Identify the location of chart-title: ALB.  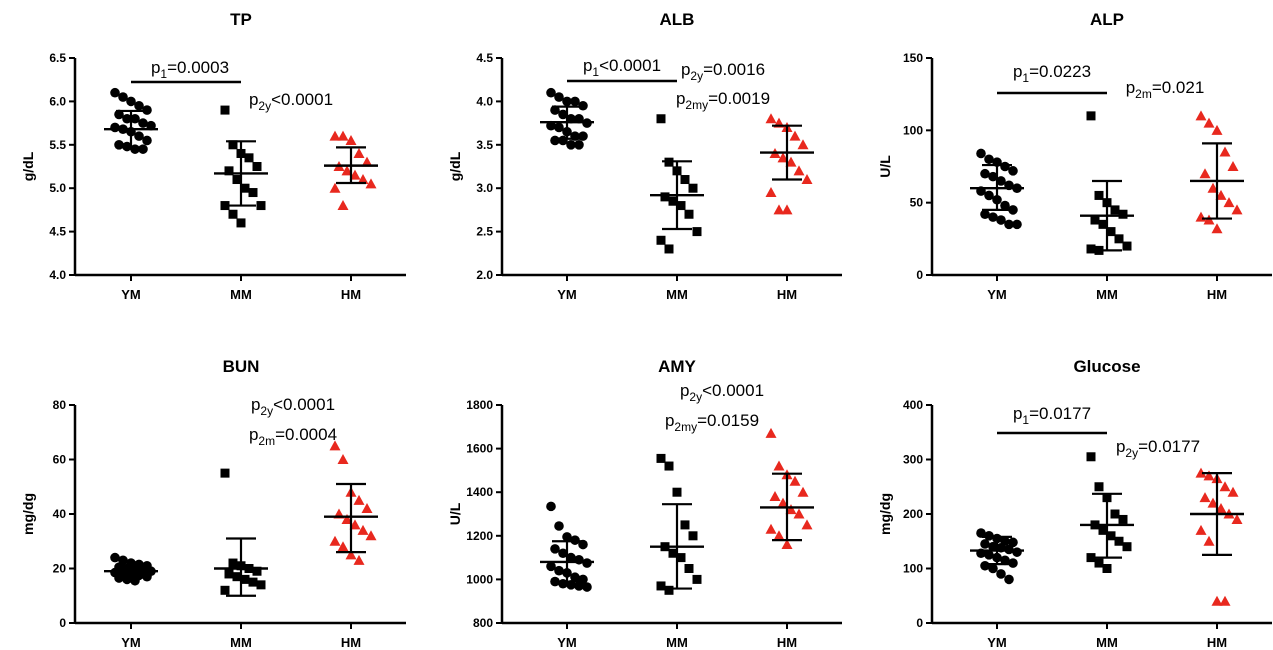
(677, 19).